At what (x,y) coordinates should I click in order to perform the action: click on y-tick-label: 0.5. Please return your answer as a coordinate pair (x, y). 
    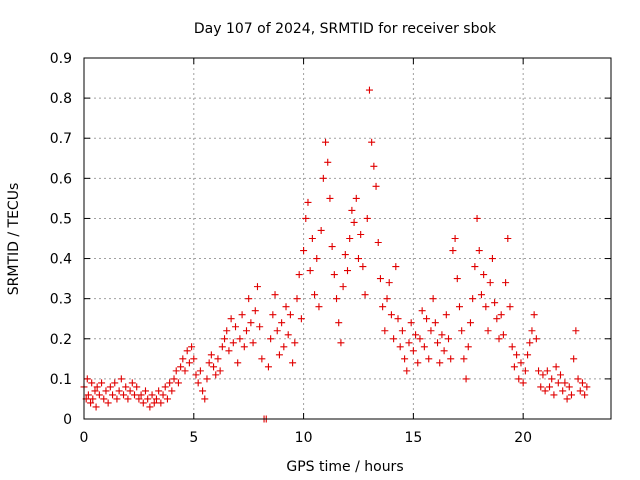
    Looking at the image, I should click on (61, 219).